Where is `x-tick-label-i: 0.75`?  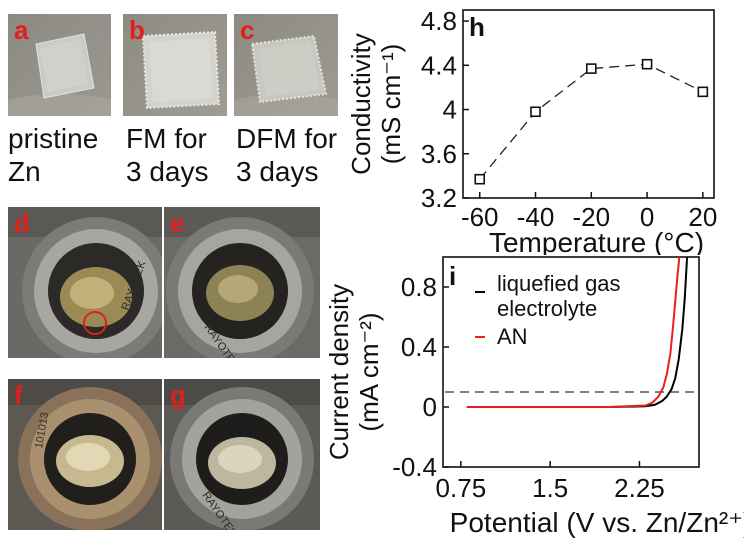 x-tick-label-i: 0.75 is located at coordinates (461, 488).